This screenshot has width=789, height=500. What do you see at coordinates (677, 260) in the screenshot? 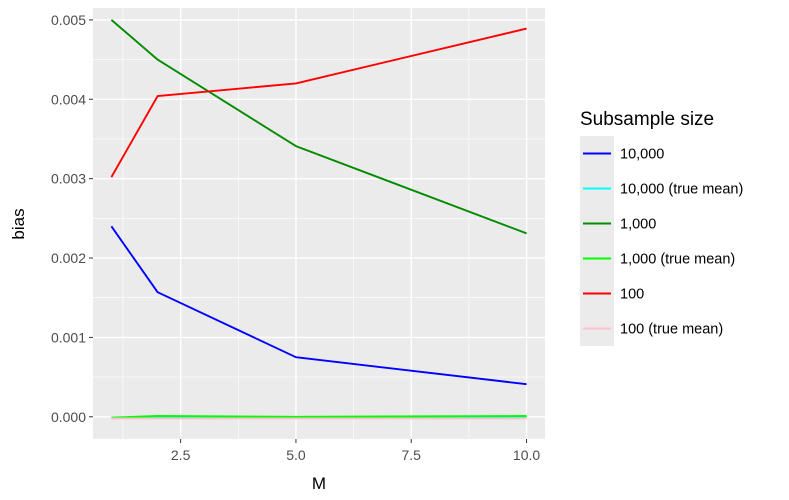
I see `legend-label: 1,000 (true mean)` at bounding box center [677, 260].